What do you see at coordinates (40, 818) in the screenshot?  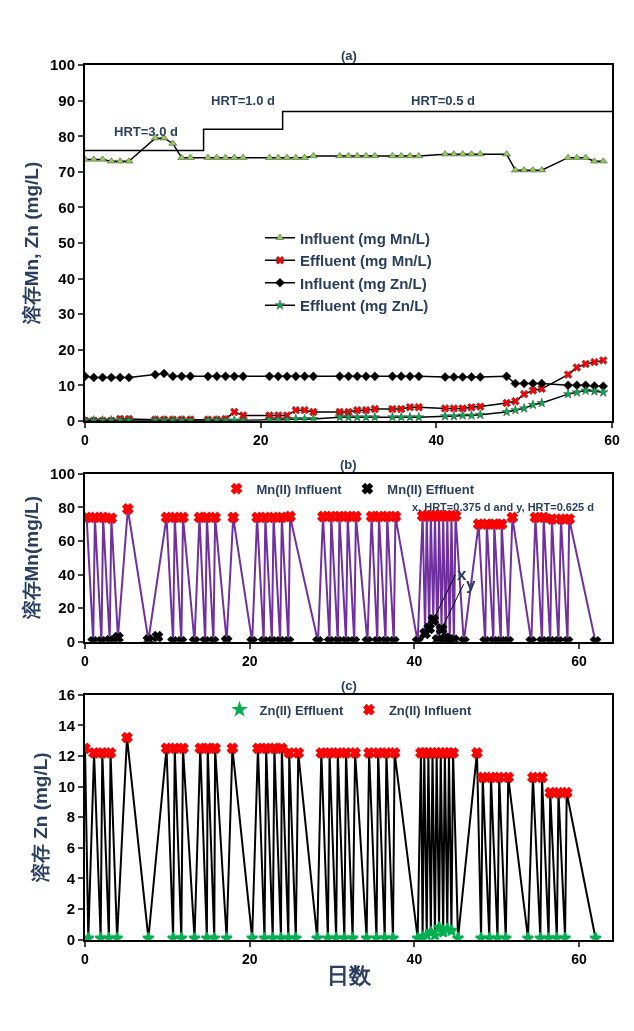 I see `y-axis-title: 溶存 Zn (mg/L)` at bounding box center [40, 818].